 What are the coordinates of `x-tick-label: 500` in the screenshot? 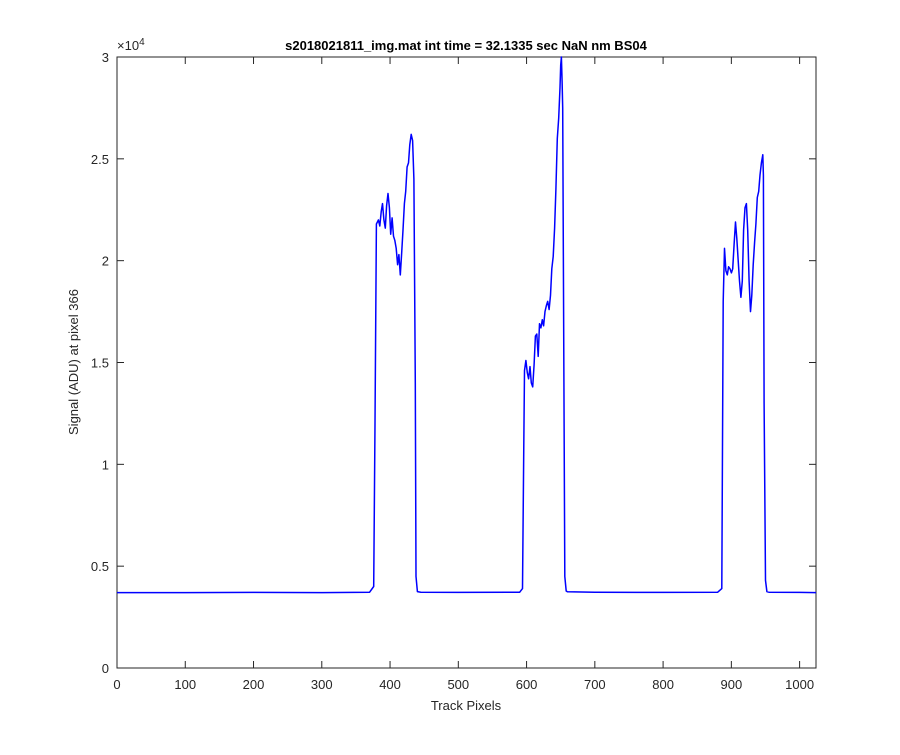 It's located at (458, 684).